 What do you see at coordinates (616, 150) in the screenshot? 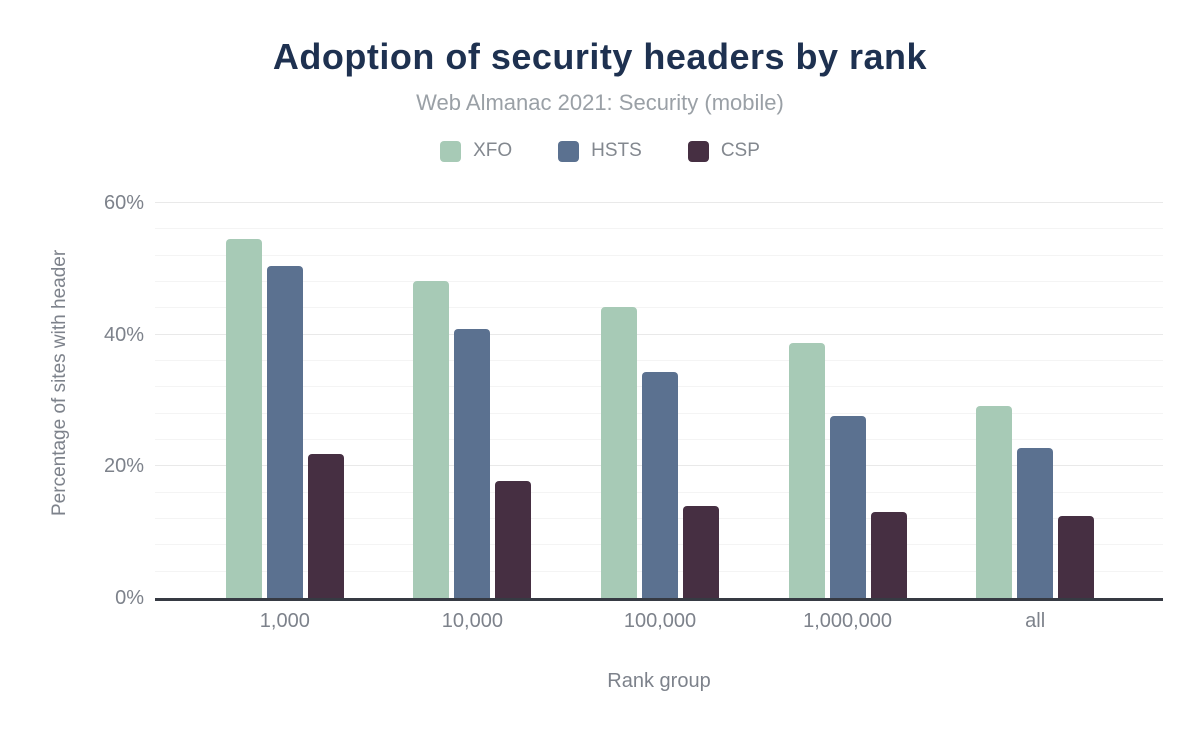
I see `legend-label-hsts: HSTS` at bounding box center [616, 150].